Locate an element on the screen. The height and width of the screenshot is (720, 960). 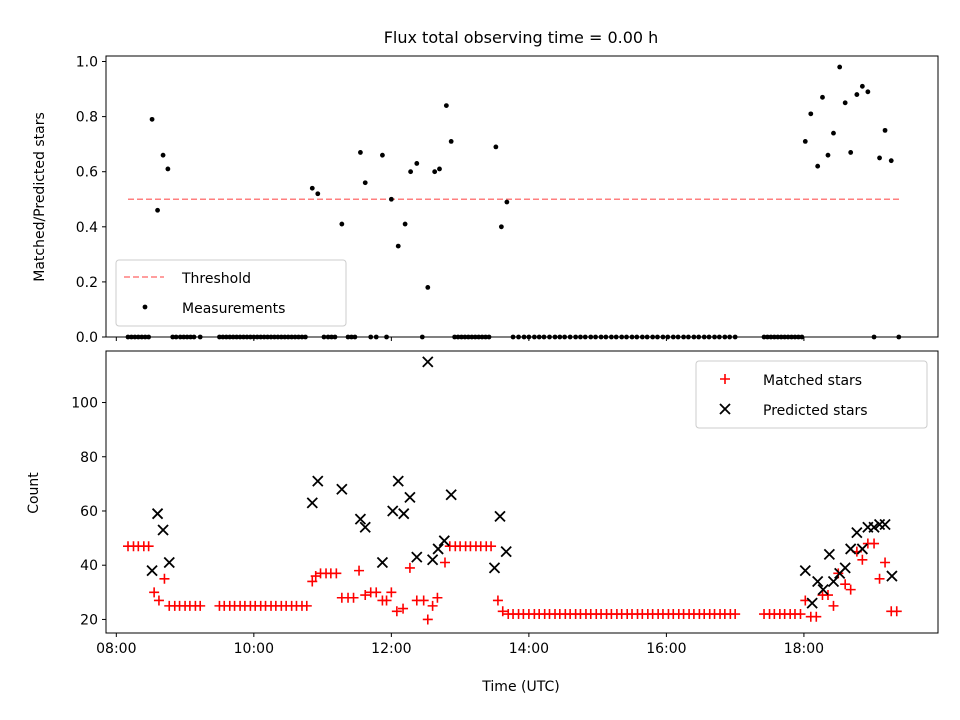
ratio-legend: Threshold Measurements is located at coordinates (231, 293).